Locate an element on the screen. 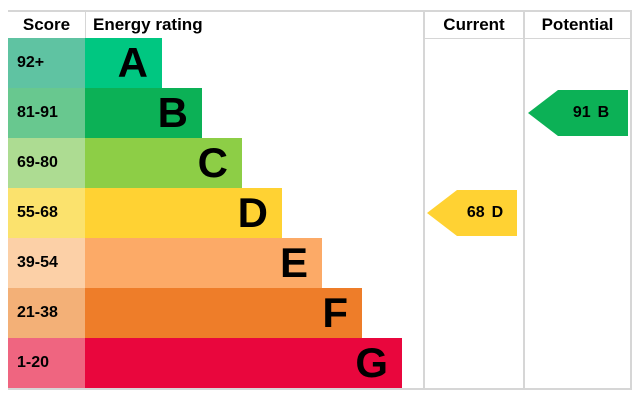  band-row-g: 1-20 G is located at coordinates (205, 363).